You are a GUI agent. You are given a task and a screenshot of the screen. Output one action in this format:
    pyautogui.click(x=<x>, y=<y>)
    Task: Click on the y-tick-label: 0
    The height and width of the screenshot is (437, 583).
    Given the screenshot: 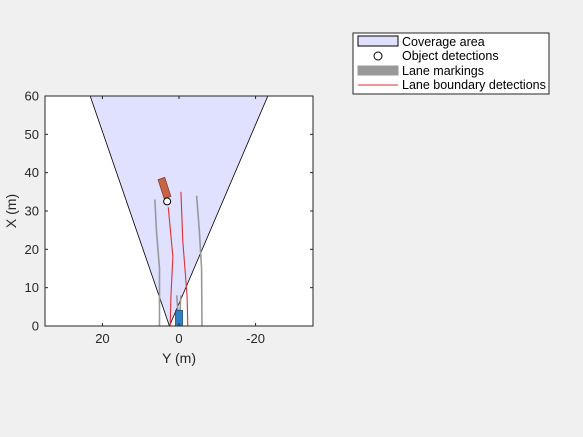 What is the action you would take?
    pyautogui.click(x=35, y=326)
    